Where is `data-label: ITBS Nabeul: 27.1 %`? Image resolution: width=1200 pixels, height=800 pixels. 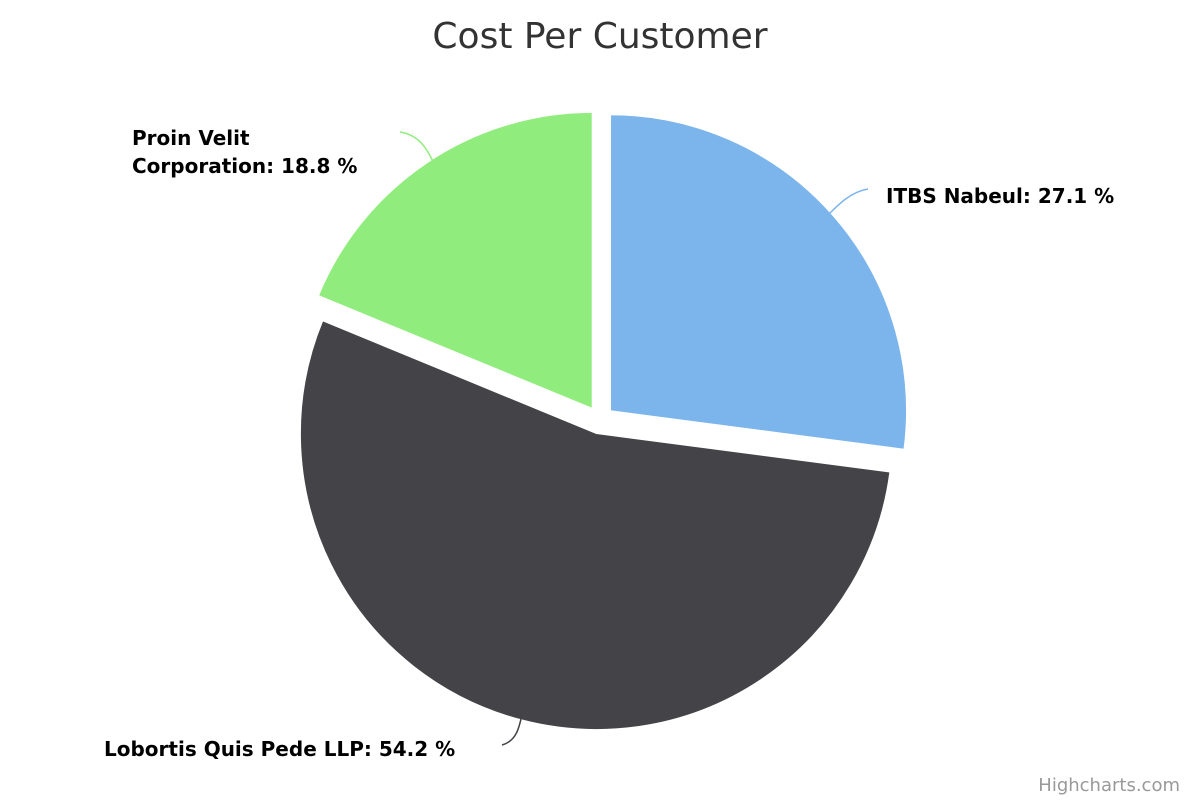
data-label: ITBS Nabeul: 27.1 % is located at coordinates (1000, 196).